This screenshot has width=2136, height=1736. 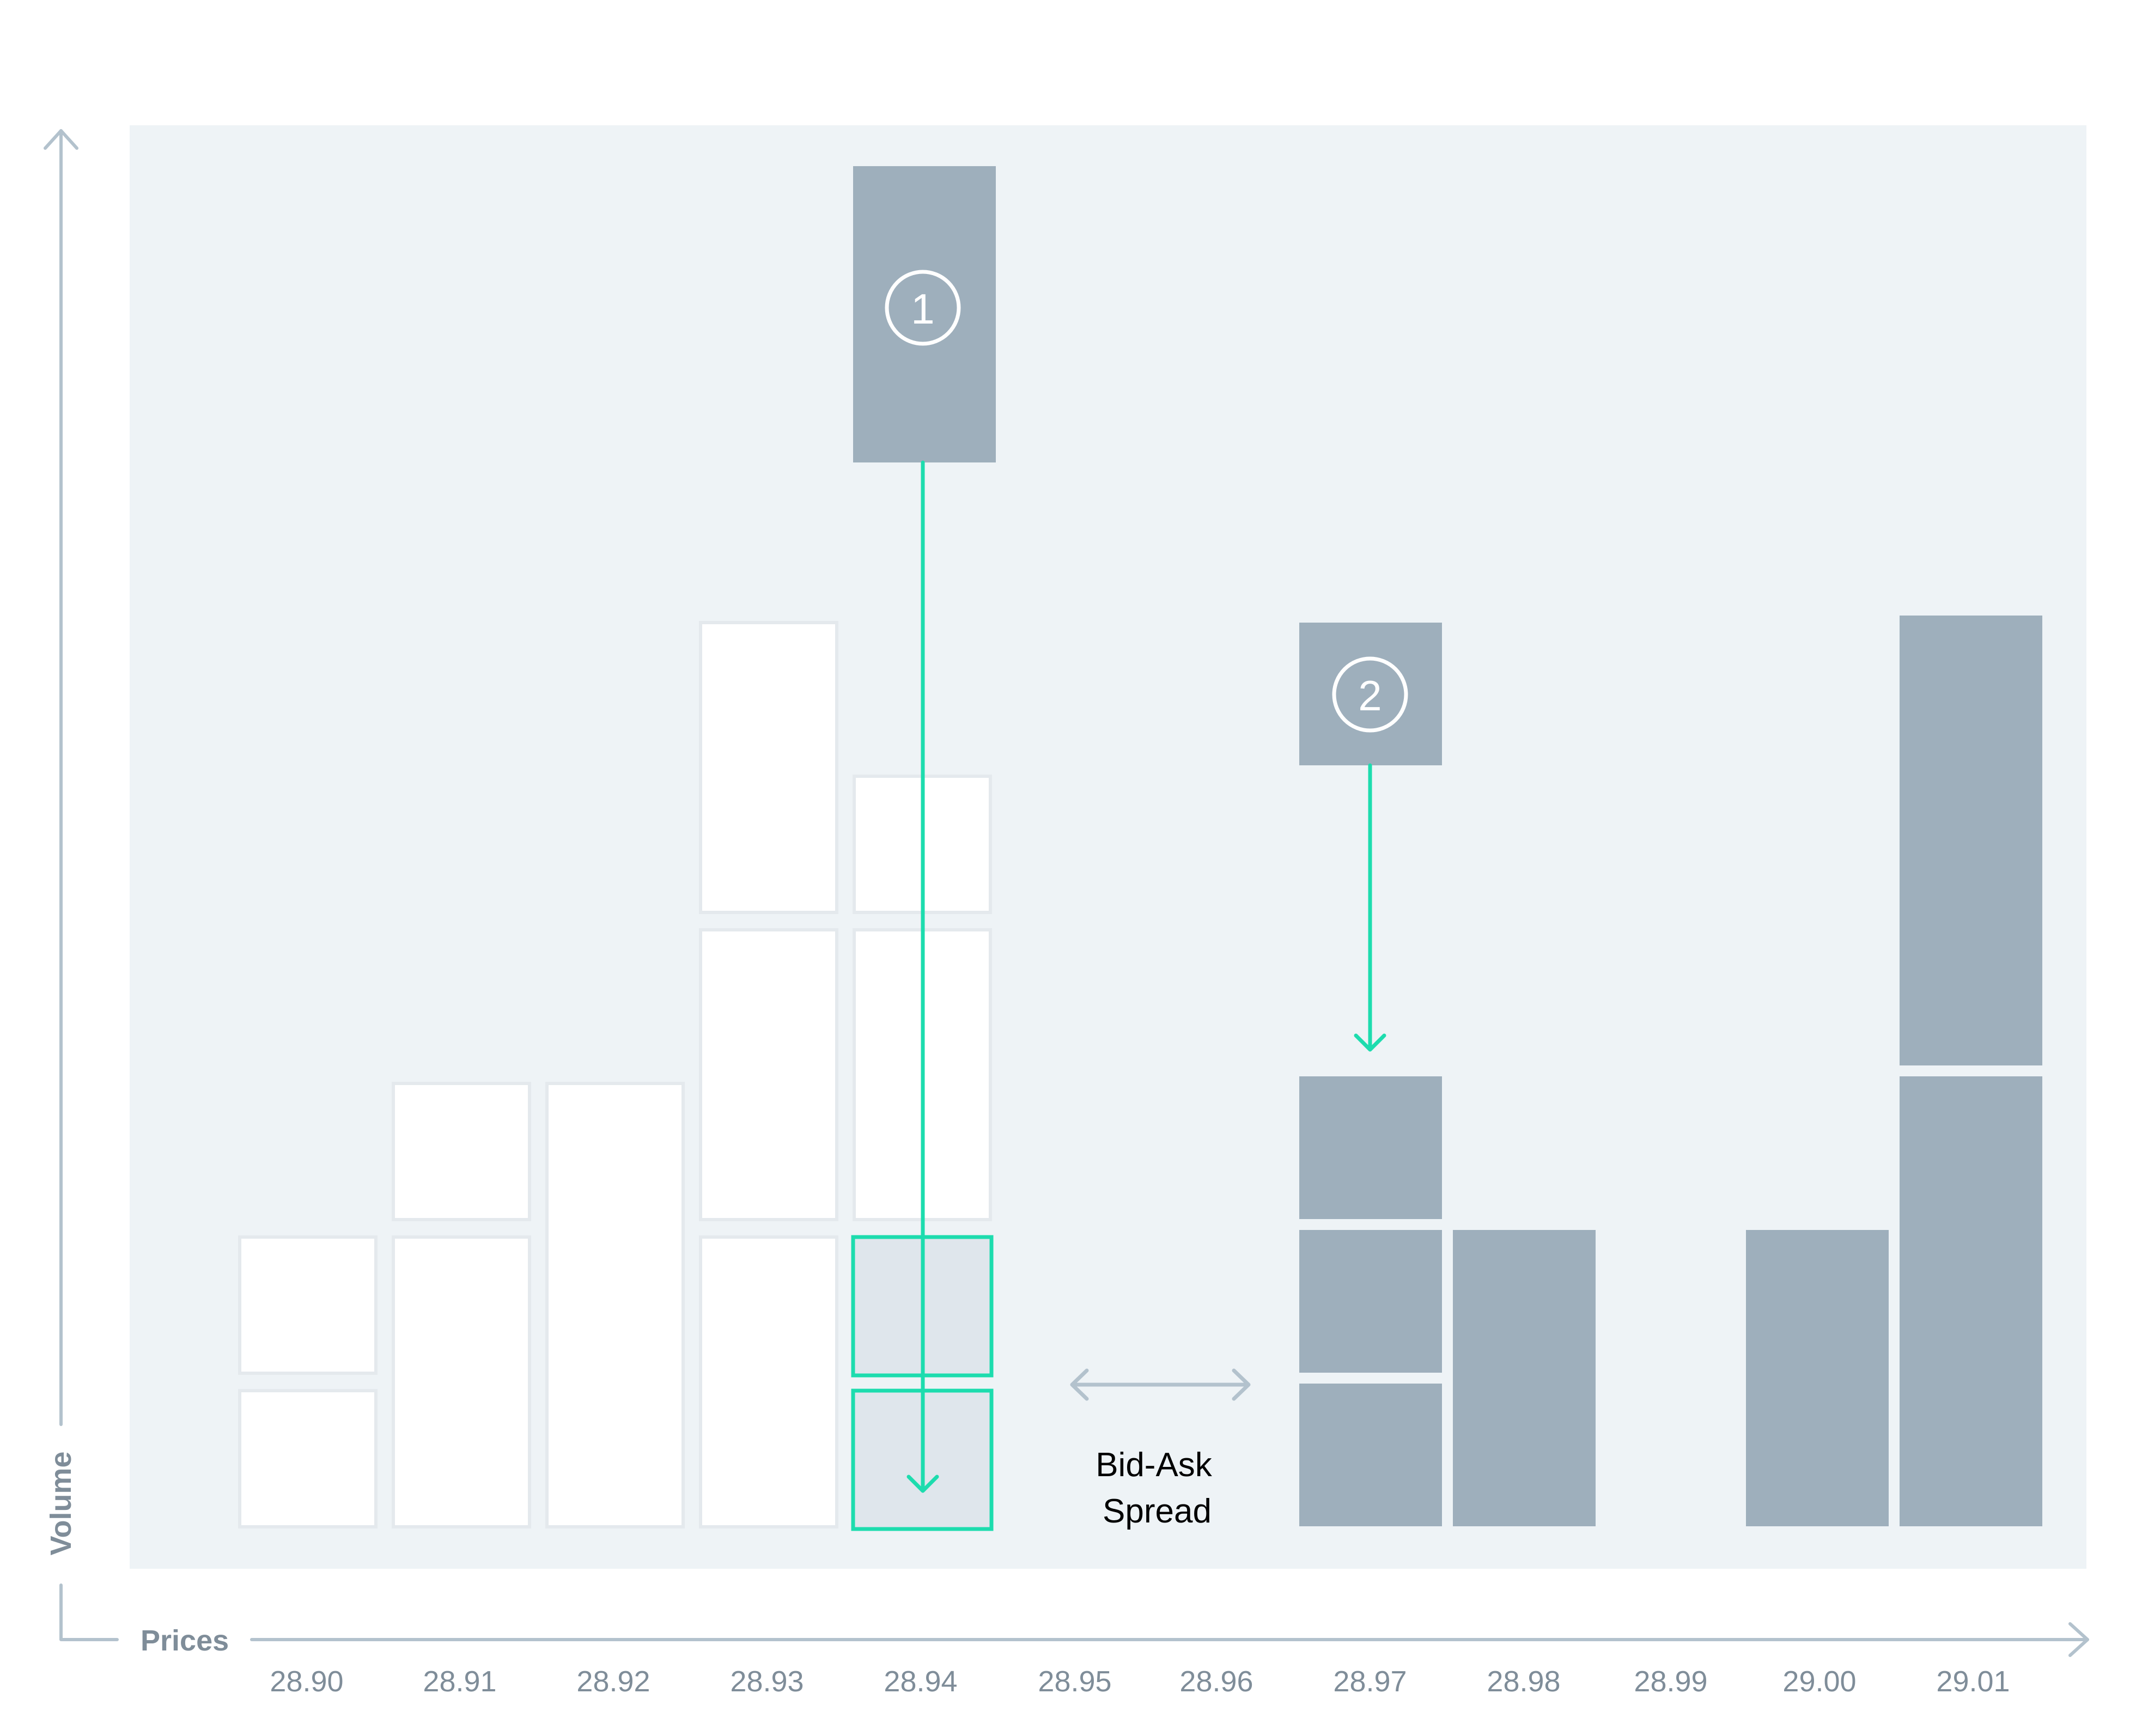 I want to click on spread-arrowhead-left, so click(x=1079, y=1384).